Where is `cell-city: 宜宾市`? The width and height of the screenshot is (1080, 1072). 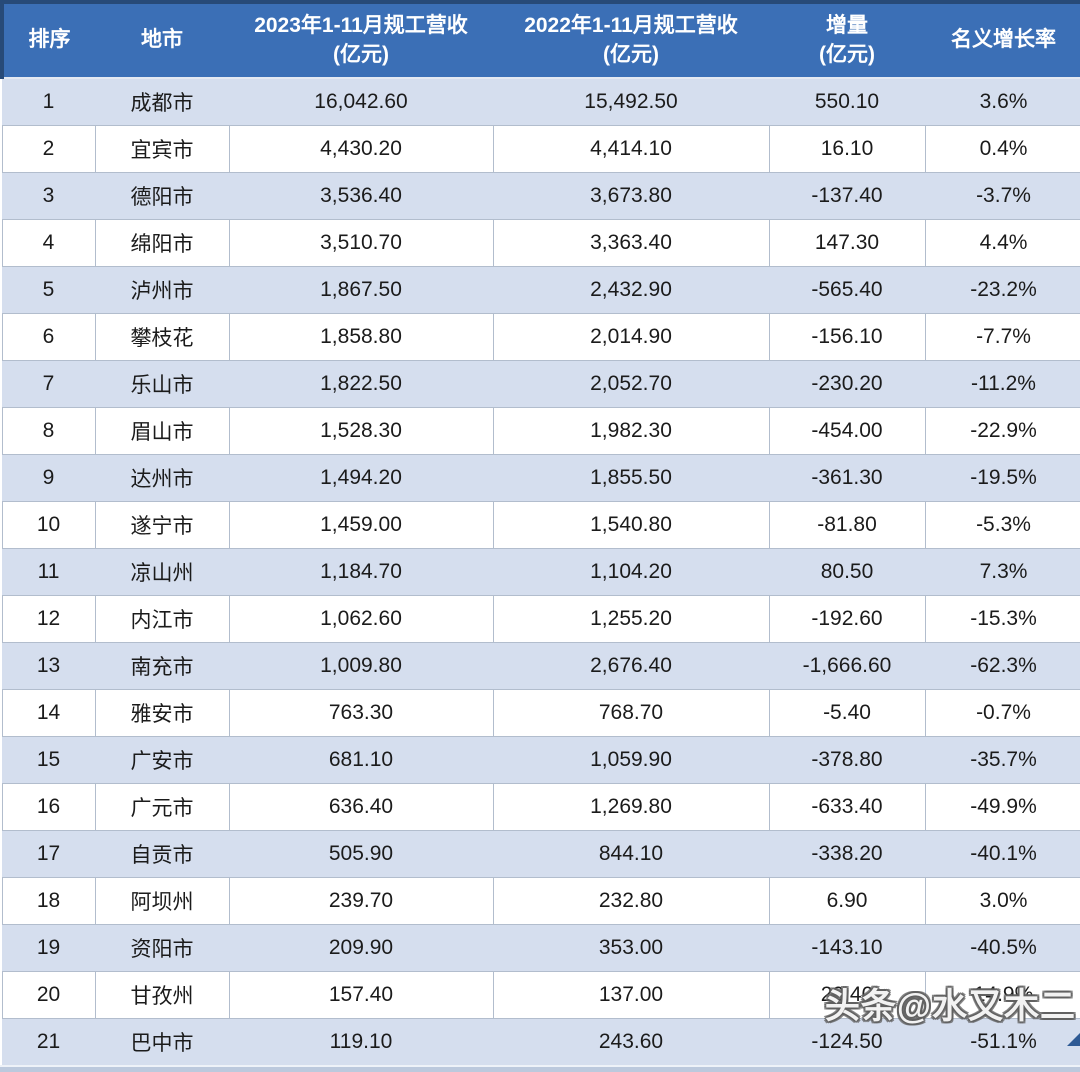
cell-city: 宜宾市 is located at coordinates (162, 149).